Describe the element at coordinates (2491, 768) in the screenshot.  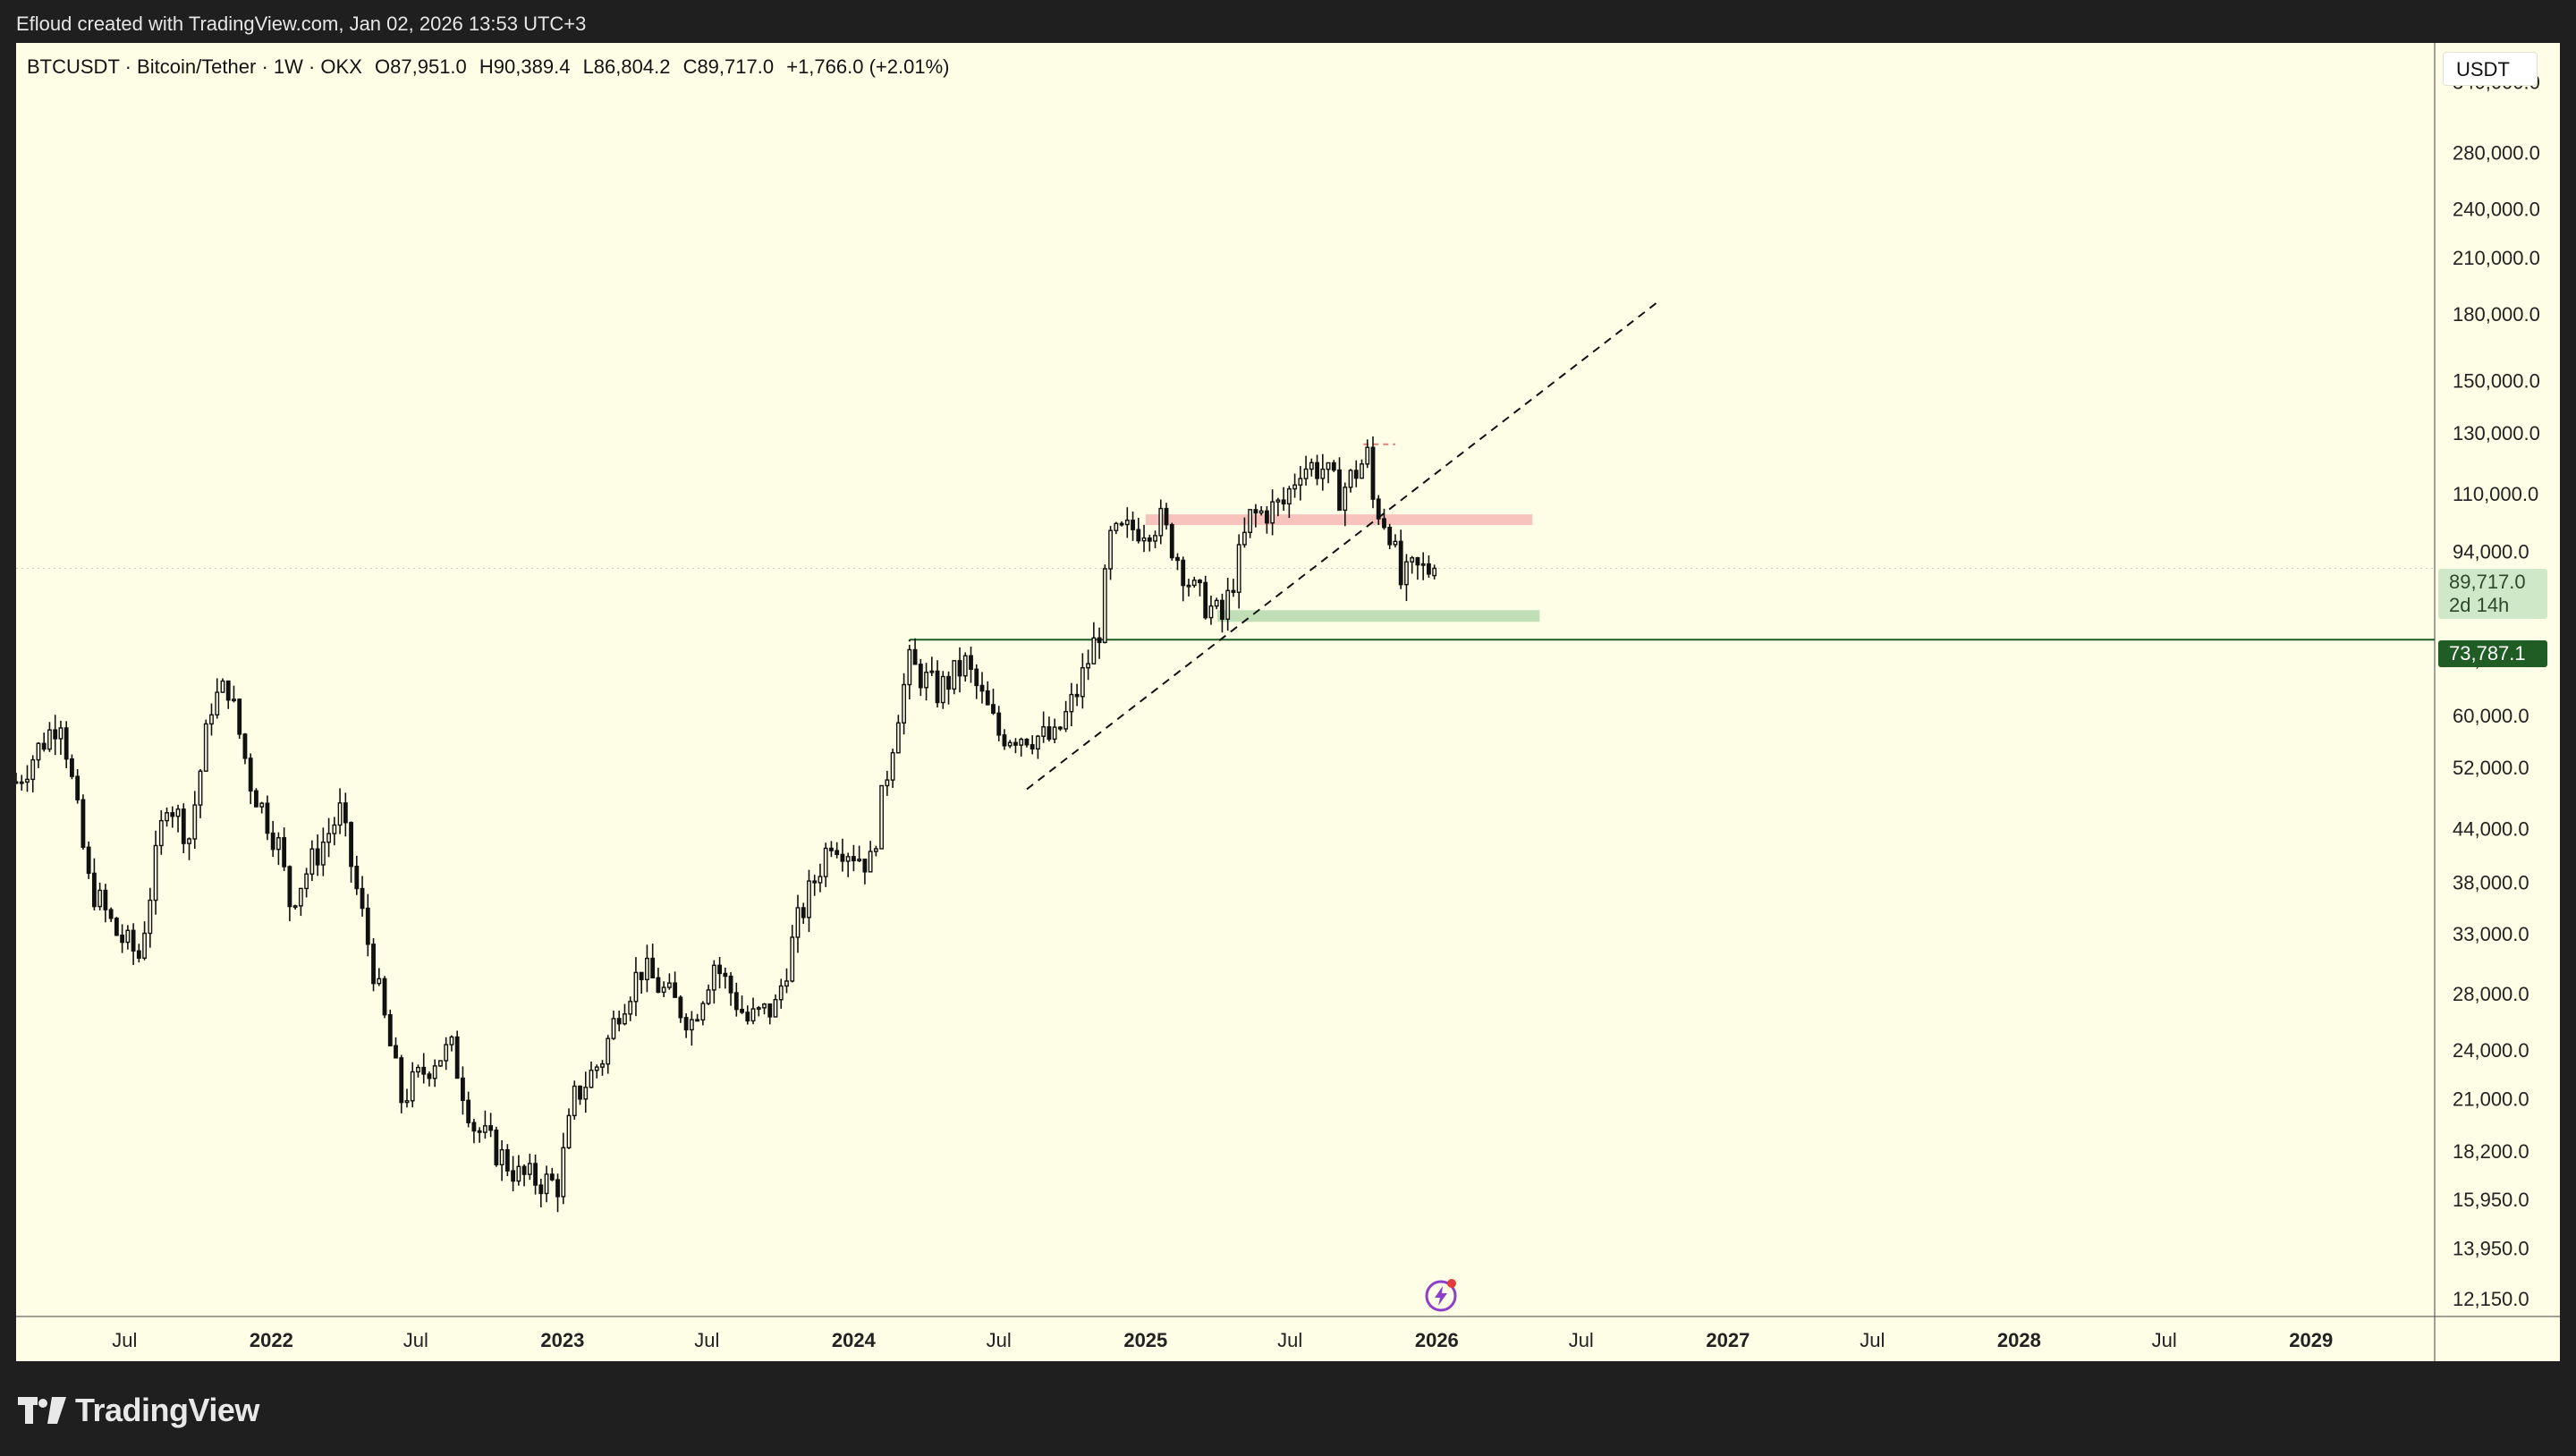
I see `price-tick-label: 52,000.0` at that location.